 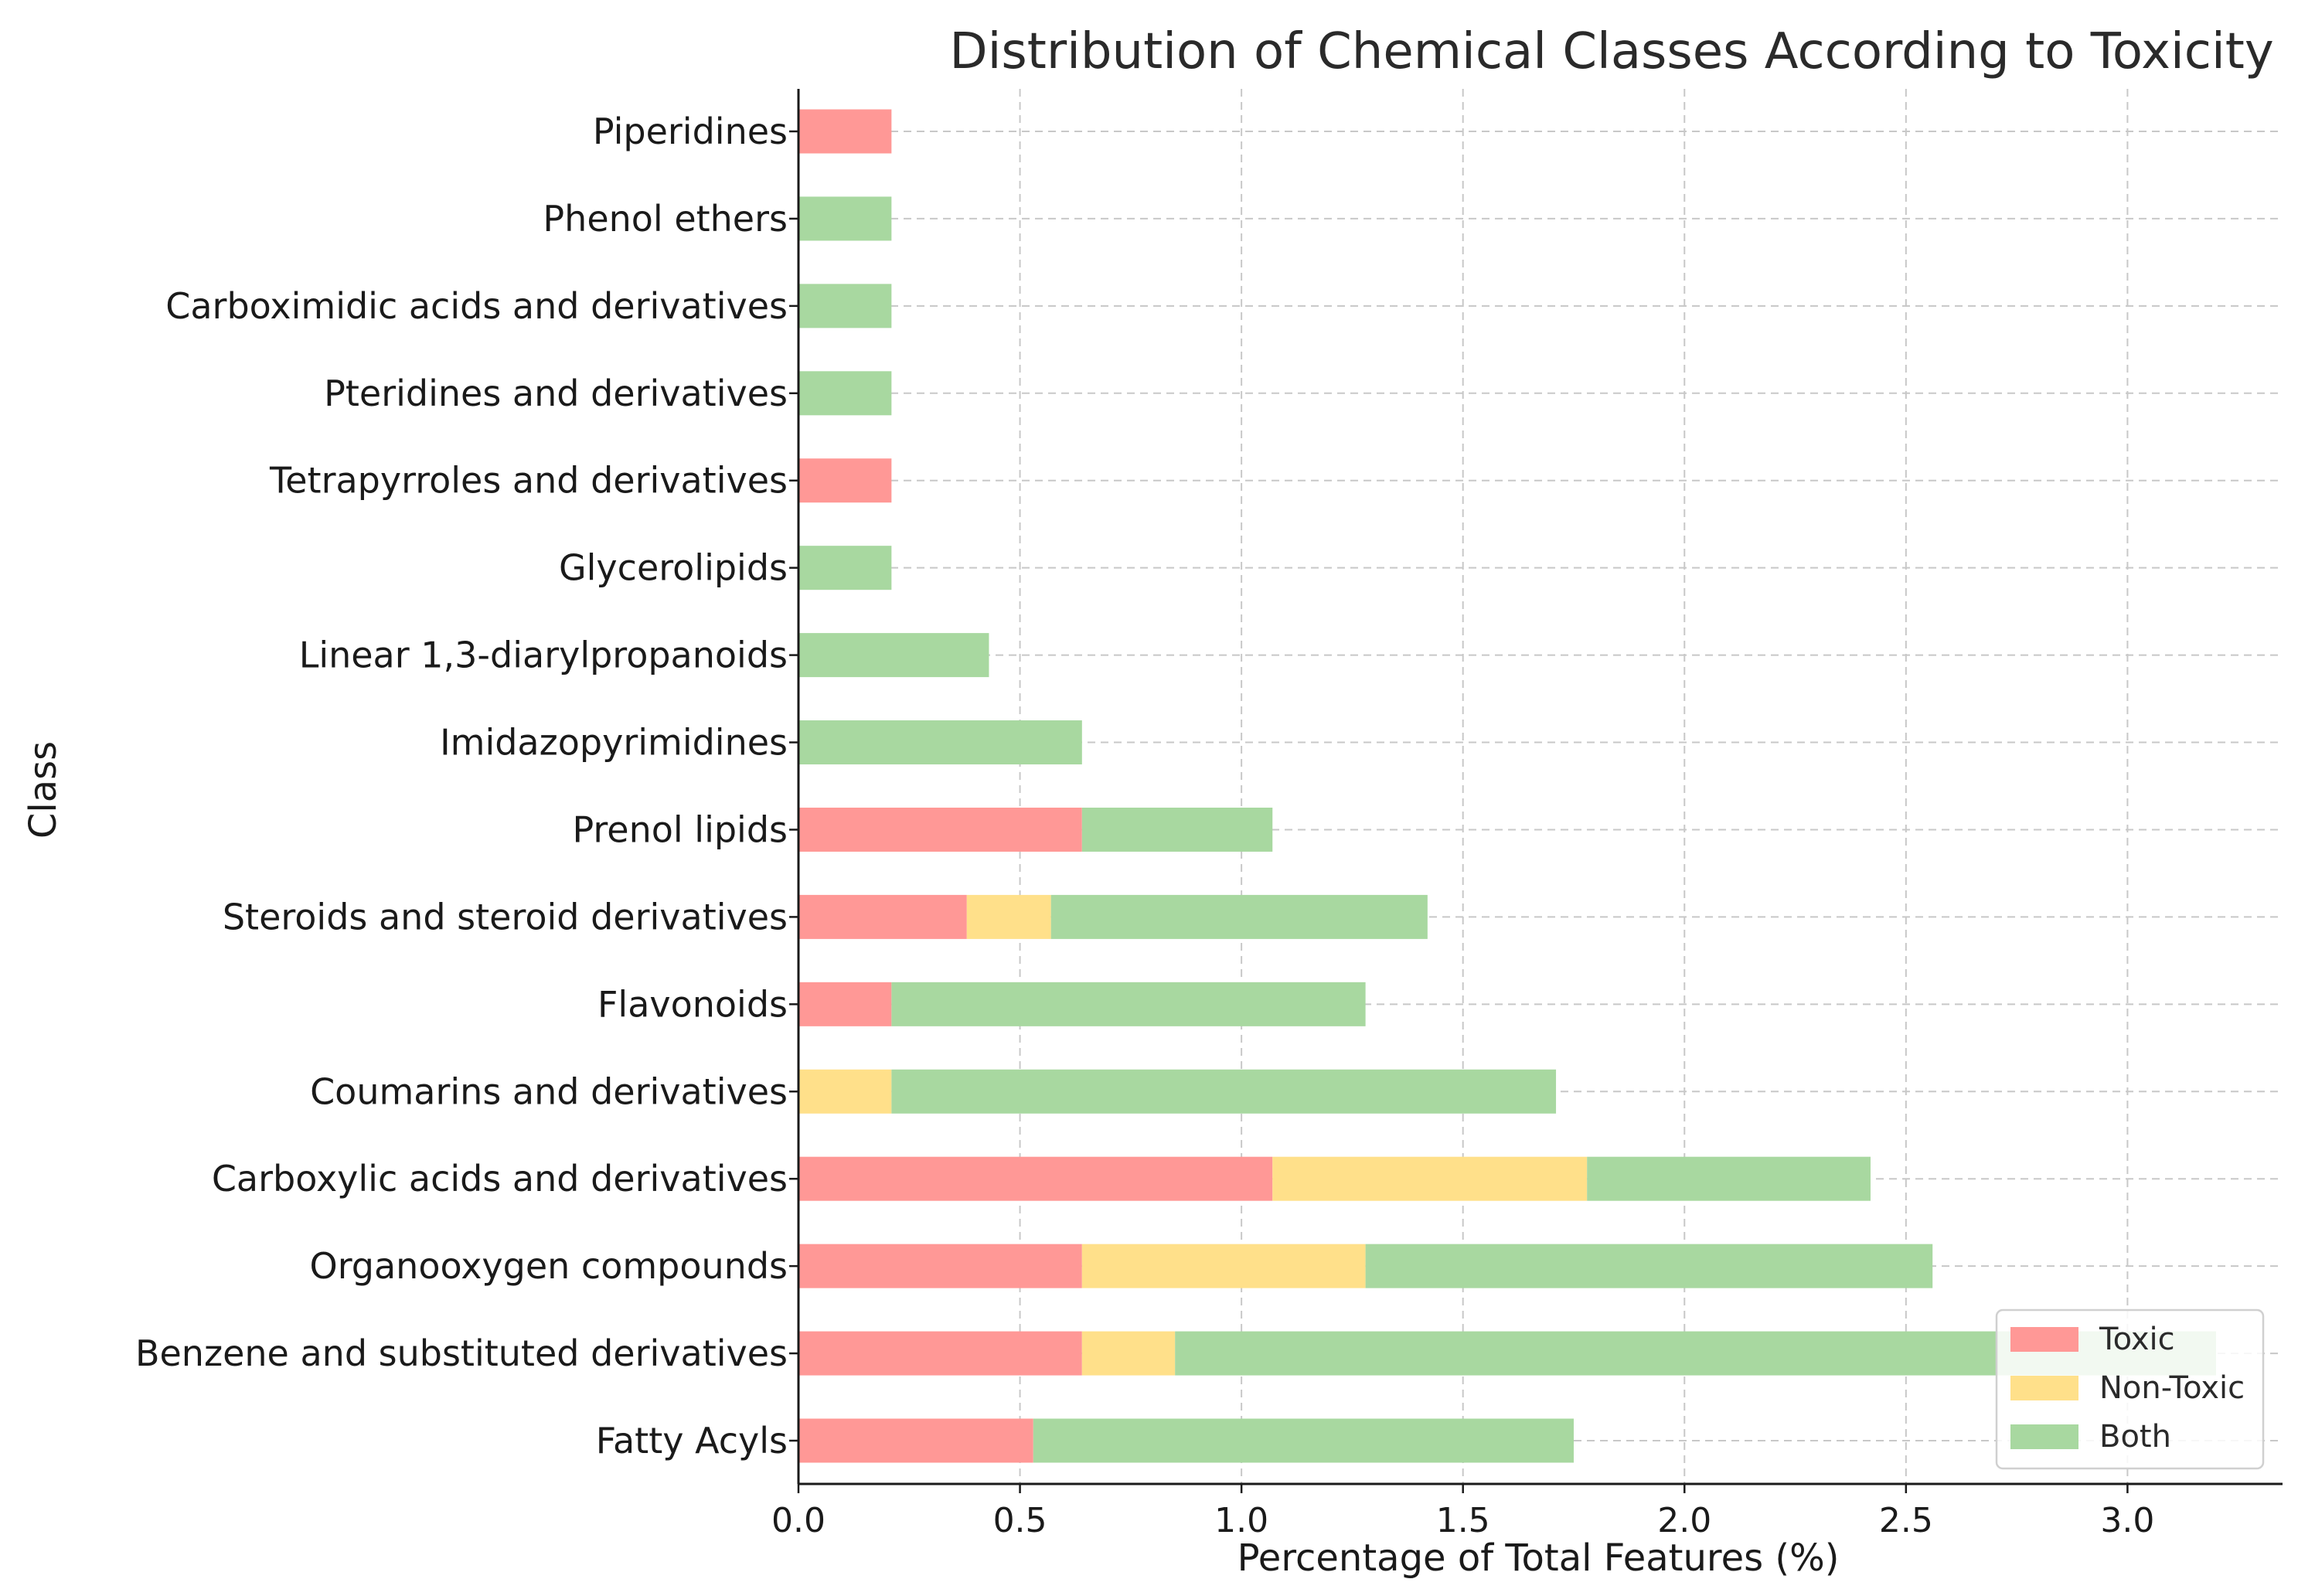 What do you see at coordinates (505, 917) in the screenshot?
I see `y-tick-label: Steroids and steroid derivatives` at bounding box center [505, 917].